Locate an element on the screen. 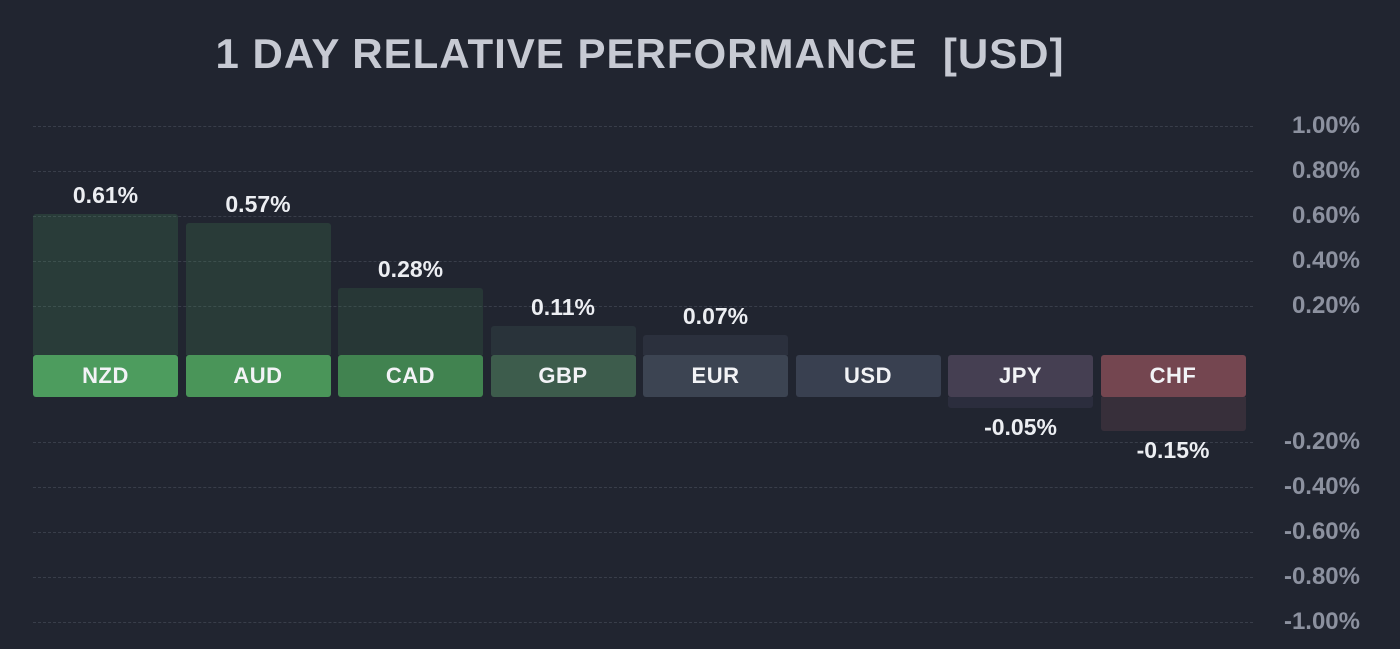 Image resolution: width=1400 pixels, height=649 pixels. bar-eur is located at coordinates (715, 345).